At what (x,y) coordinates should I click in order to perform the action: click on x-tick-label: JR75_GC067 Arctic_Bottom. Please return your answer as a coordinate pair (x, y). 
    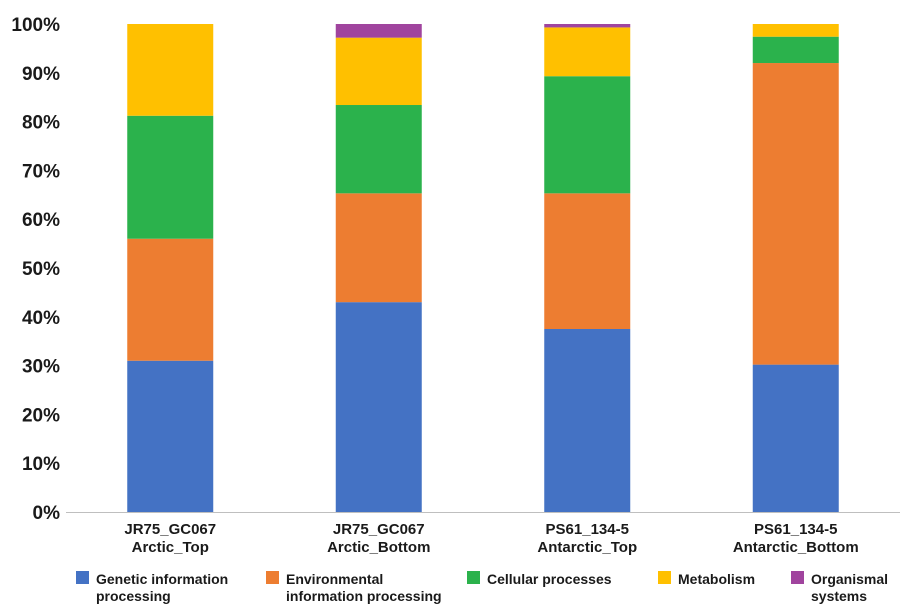
    Looking at the image, I should click on (378, 538).